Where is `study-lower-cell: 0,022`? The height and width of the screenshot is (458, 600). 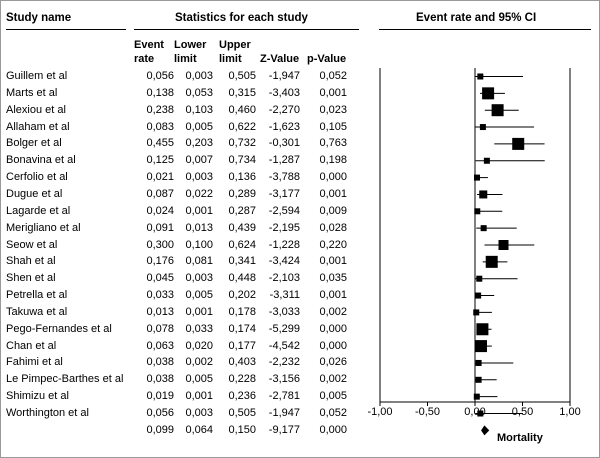
study-lower-cell: 0,022 is located at coordinates (199, 193).